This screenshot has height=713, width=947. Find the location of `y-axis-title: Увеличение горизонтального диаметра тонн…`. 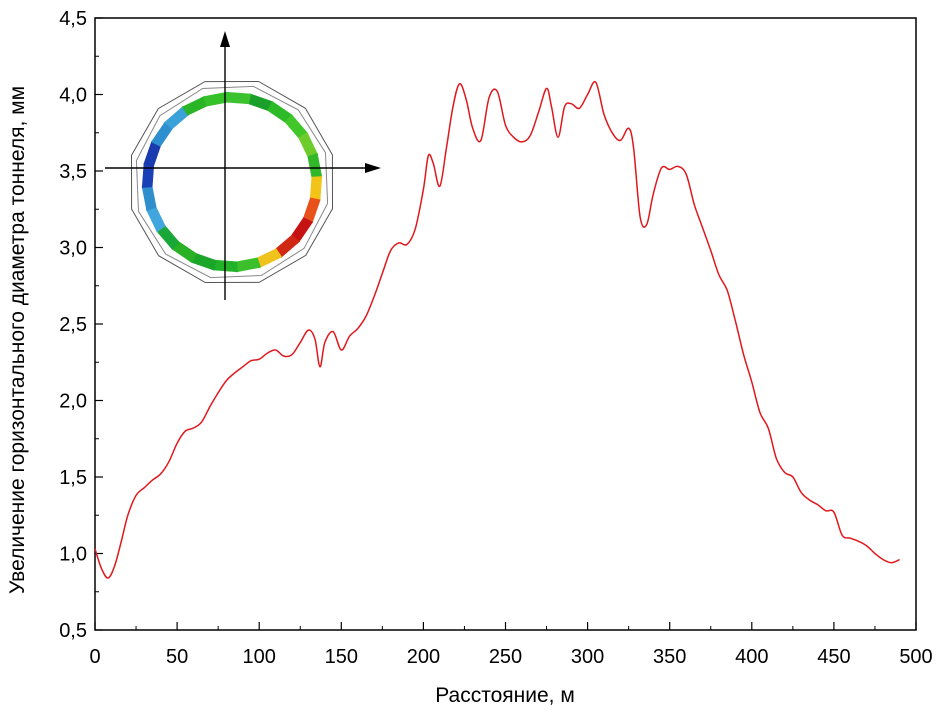

y-axis-title: Увеличение горизонтального диаметра тонн… is located at coordinates (17, 340).